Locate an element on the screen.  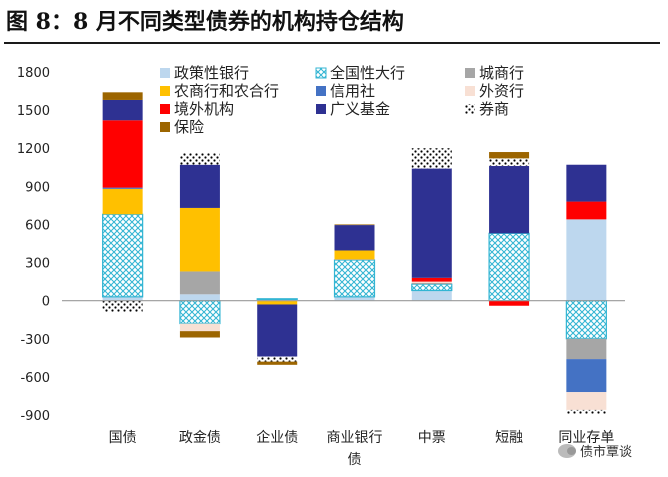
y-tick-label: 0 is located at coordinates (46, 302).